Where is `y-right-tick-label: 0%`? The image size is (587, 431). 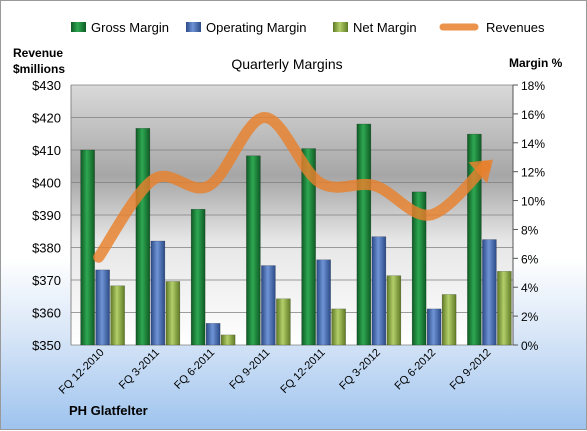 y-right-tick-label: 0% is located at coordinates (530, 346).